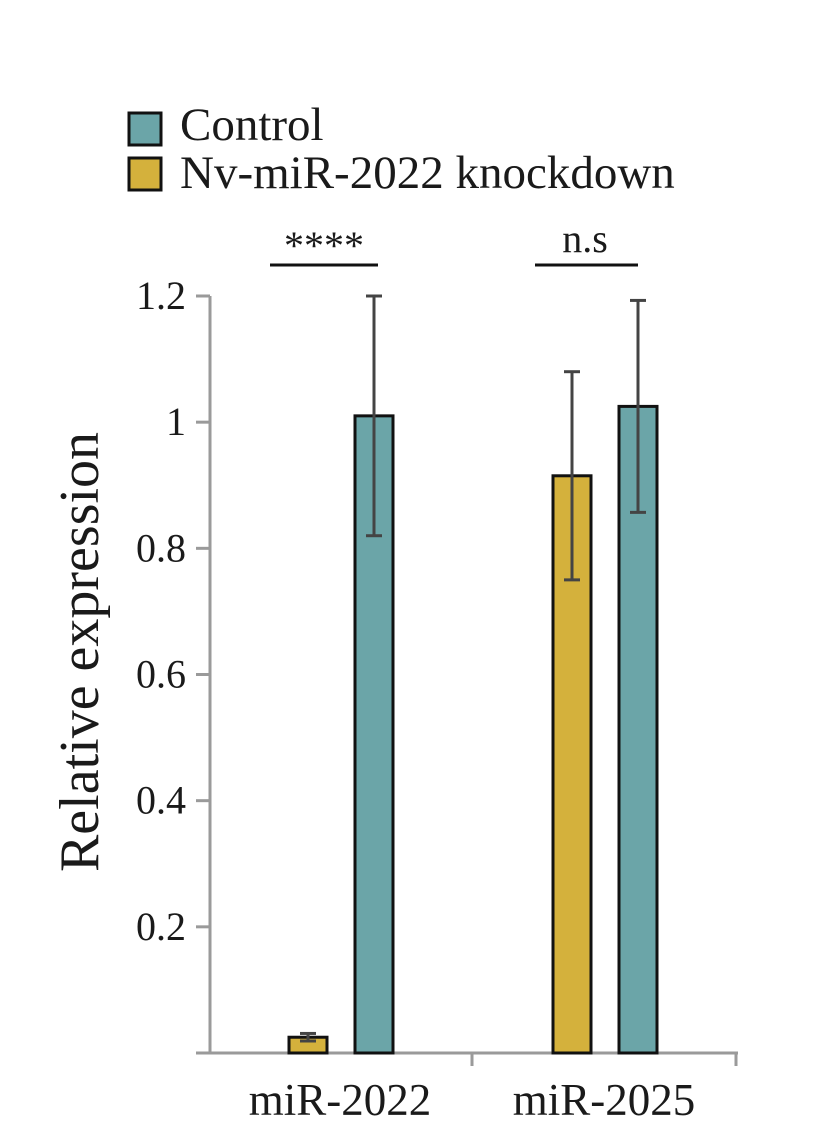  I want to click on legend-label-control: Control, so click(252, 125).